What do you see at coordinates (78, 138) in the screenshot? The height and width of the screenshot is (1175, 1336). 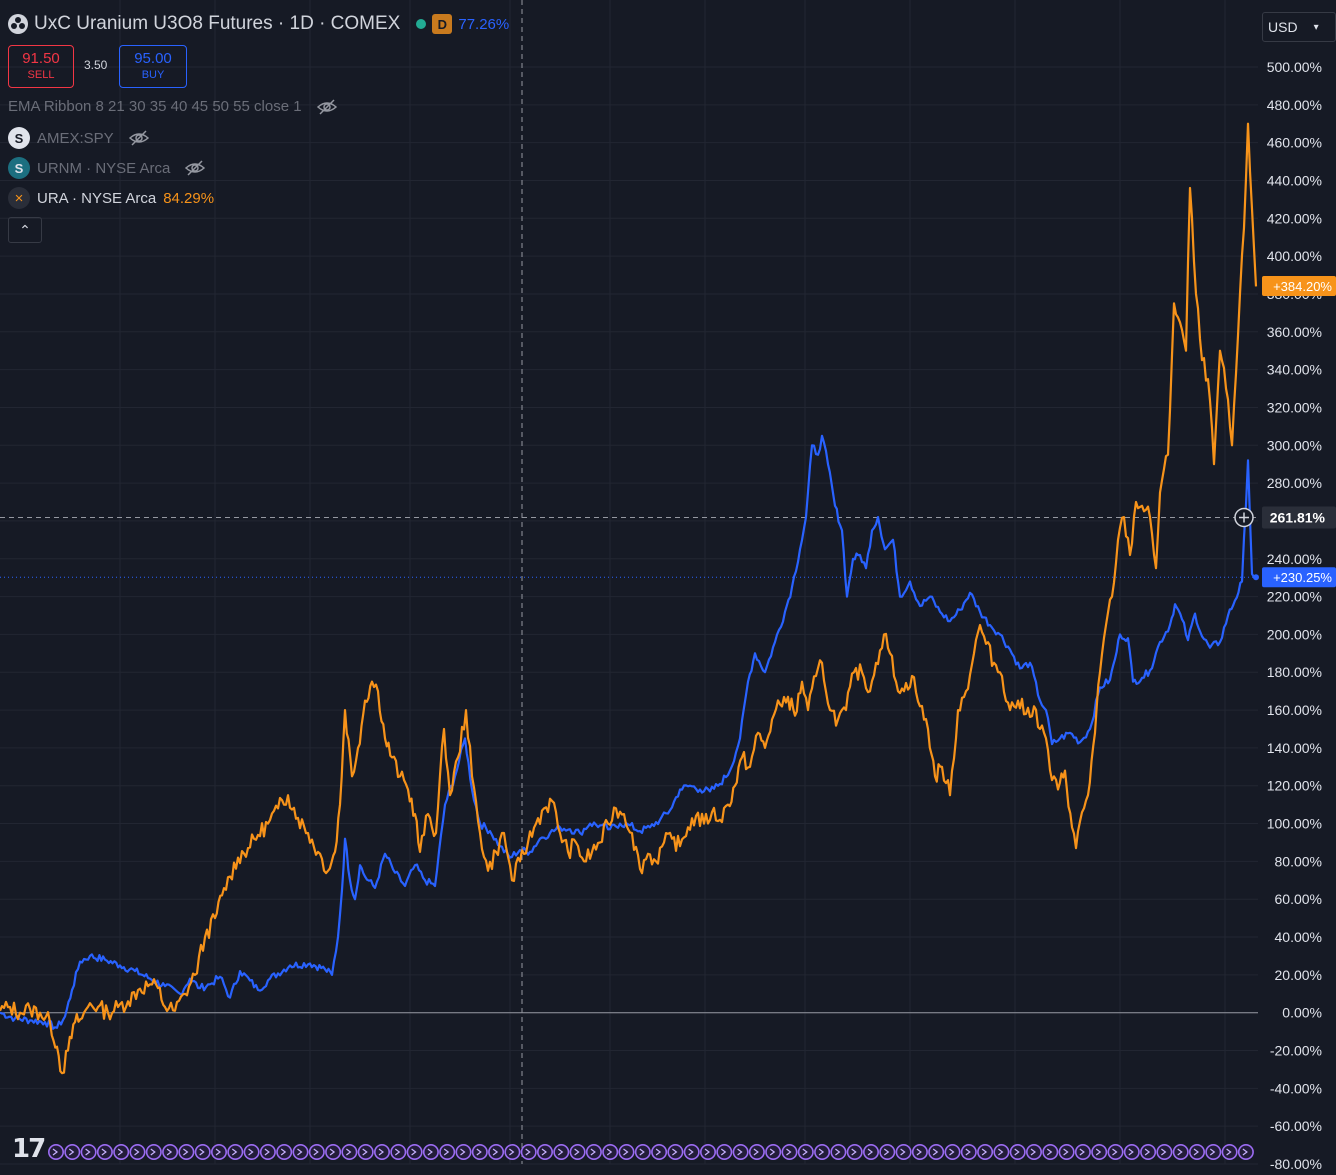 I see `legend-spy: S AMEX:SPY` at bounding box center [78, 138].